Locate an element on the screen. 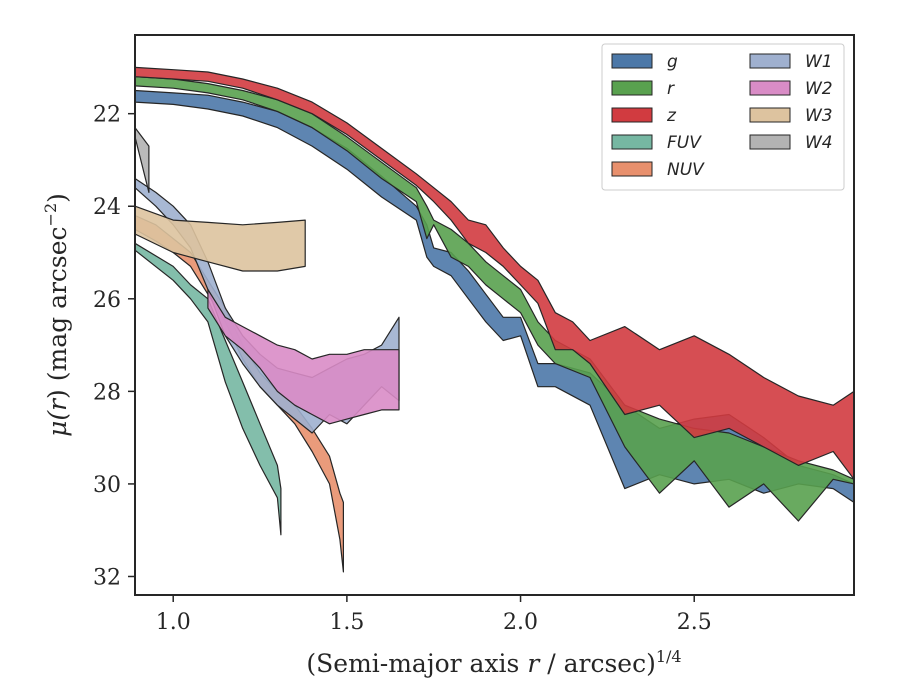 This screenshot has height=700, width=900. y-tick-label: 26 is located at coordinates (107, 300).